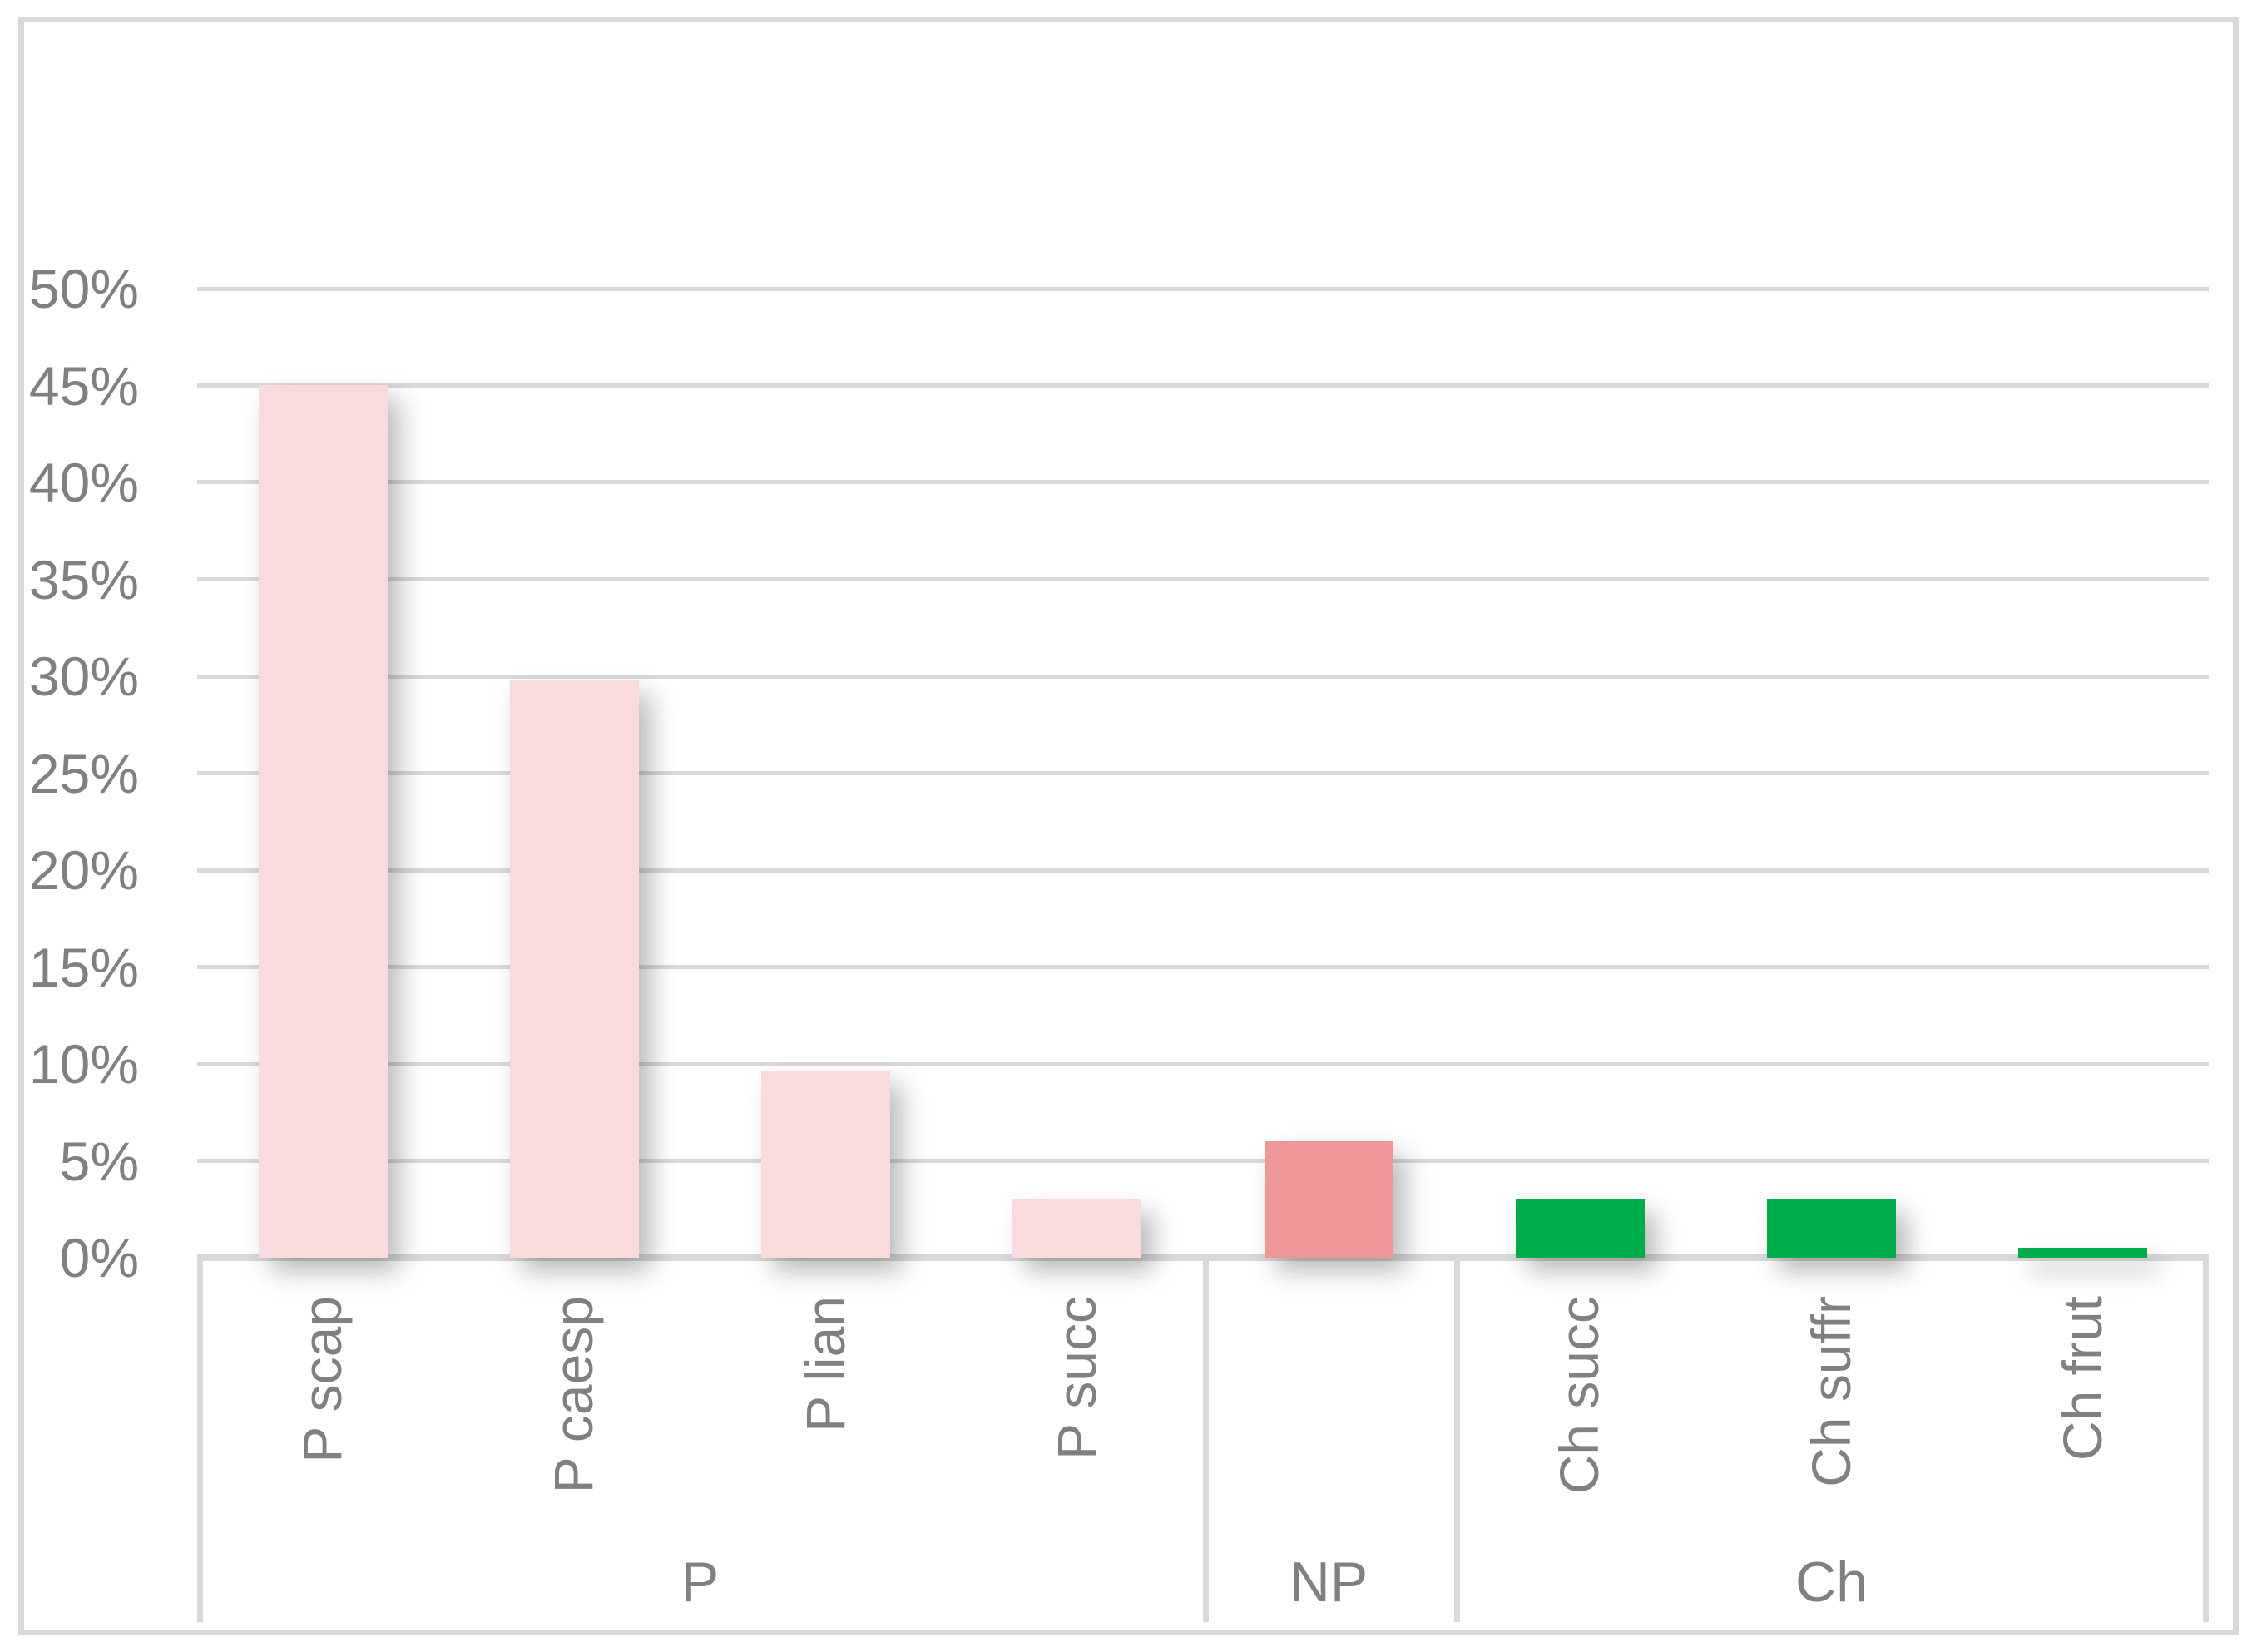 This screenshot has width=2257, height=1652. Describe the element at coordinates (1831, 1228) in the screenshot. I see `bar-ch-suffr` at that location.